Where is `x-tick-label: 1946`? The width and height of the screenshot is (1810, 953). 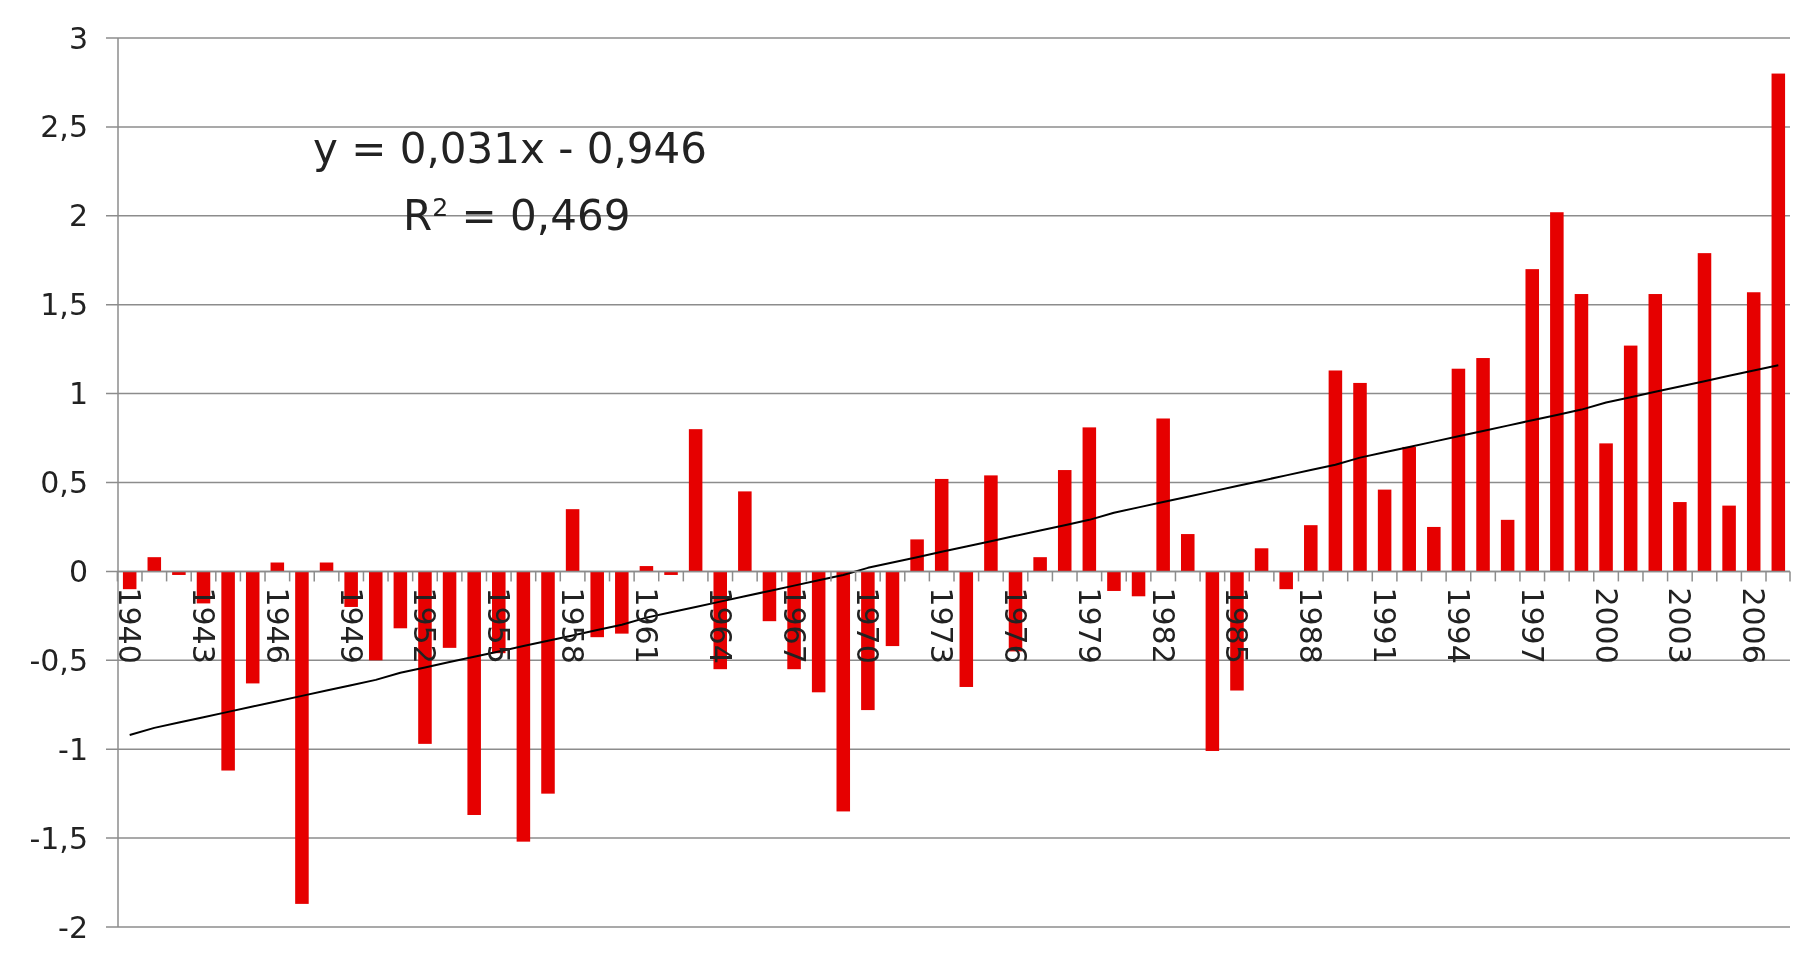 x-tick-label: 1946 is located at coordinates (277, 625).